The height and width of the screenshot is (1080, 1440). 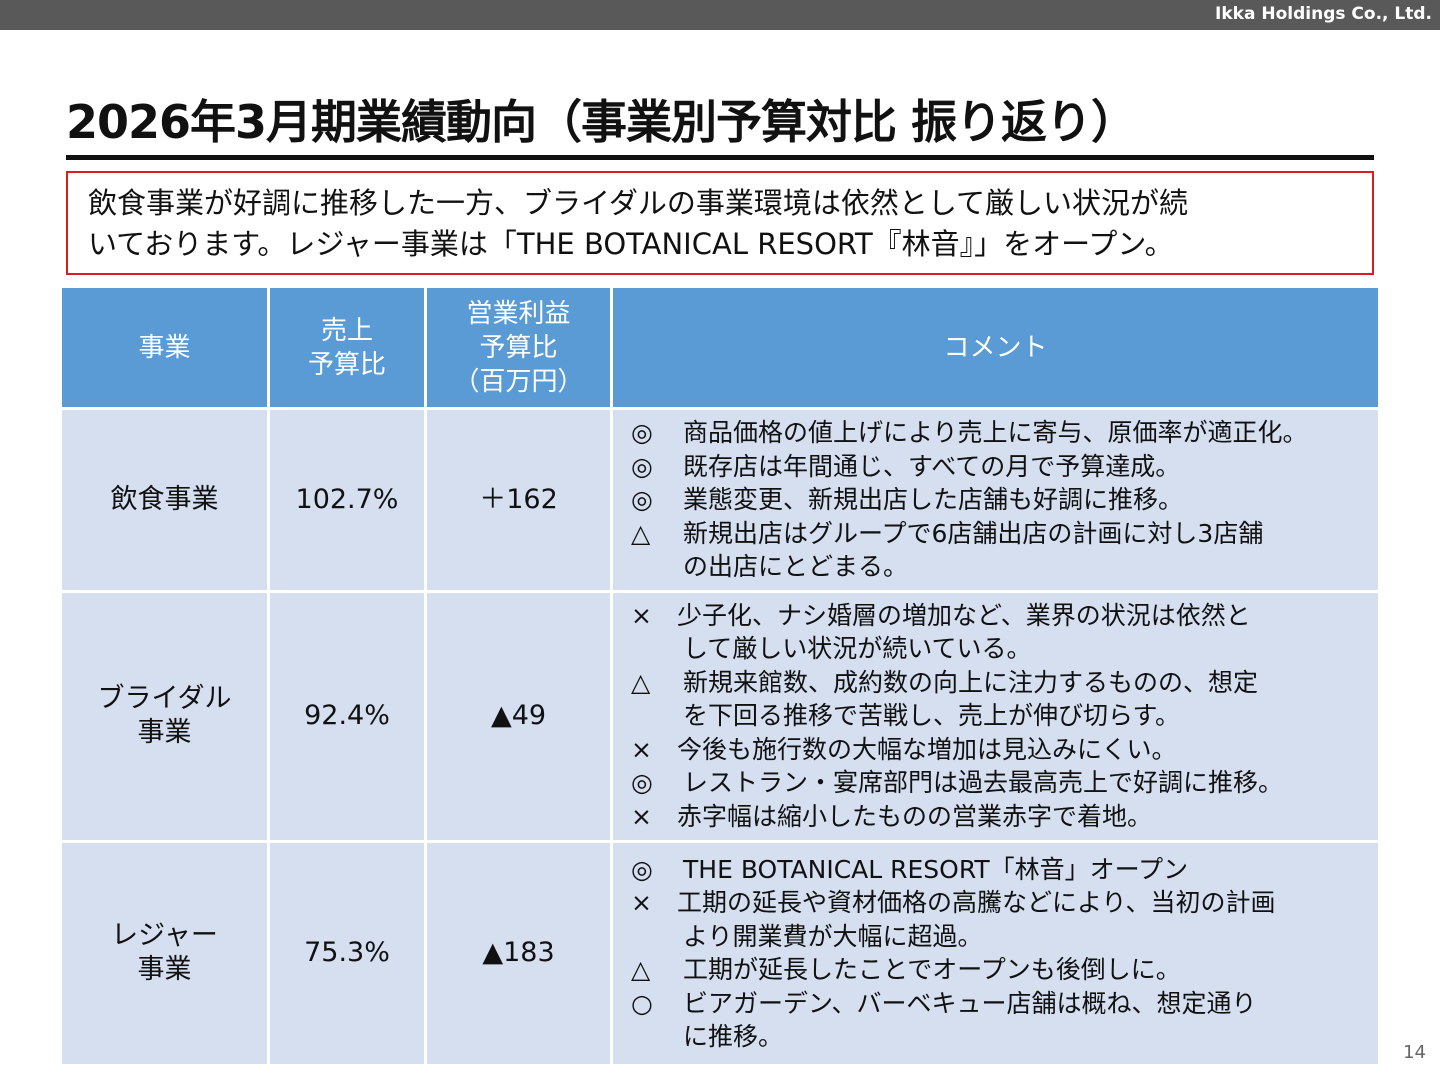 I want to click on comment-line: ◎ レストラン・宴席部門は過去最高売上で好調に推移。, so click(x=957, y=783).